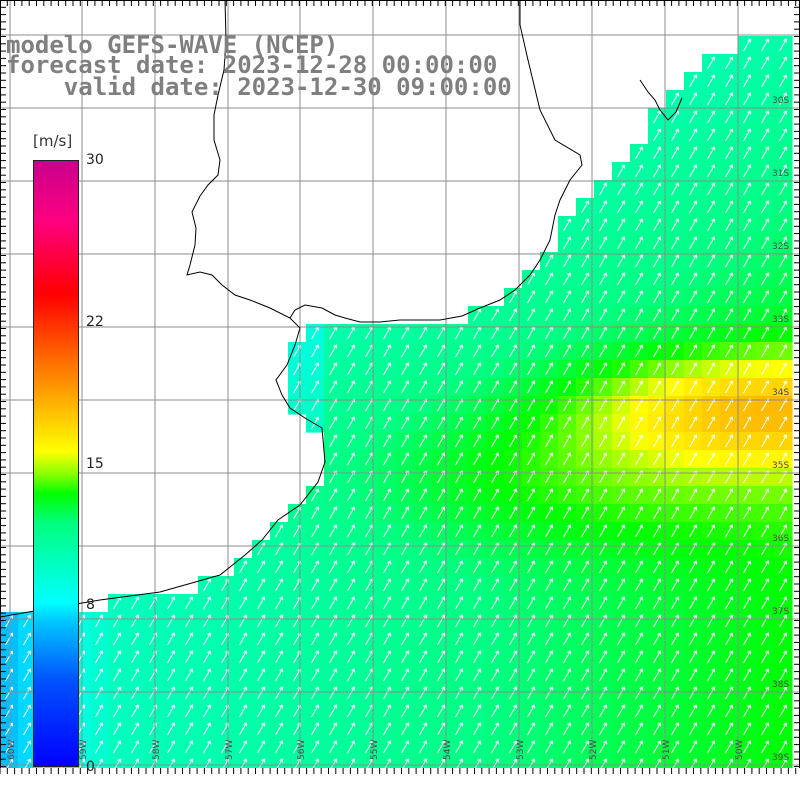  Describe the element at coordinates (90, 767) in the screenshot. I see `colorbar-tick-label: 0` at that location.